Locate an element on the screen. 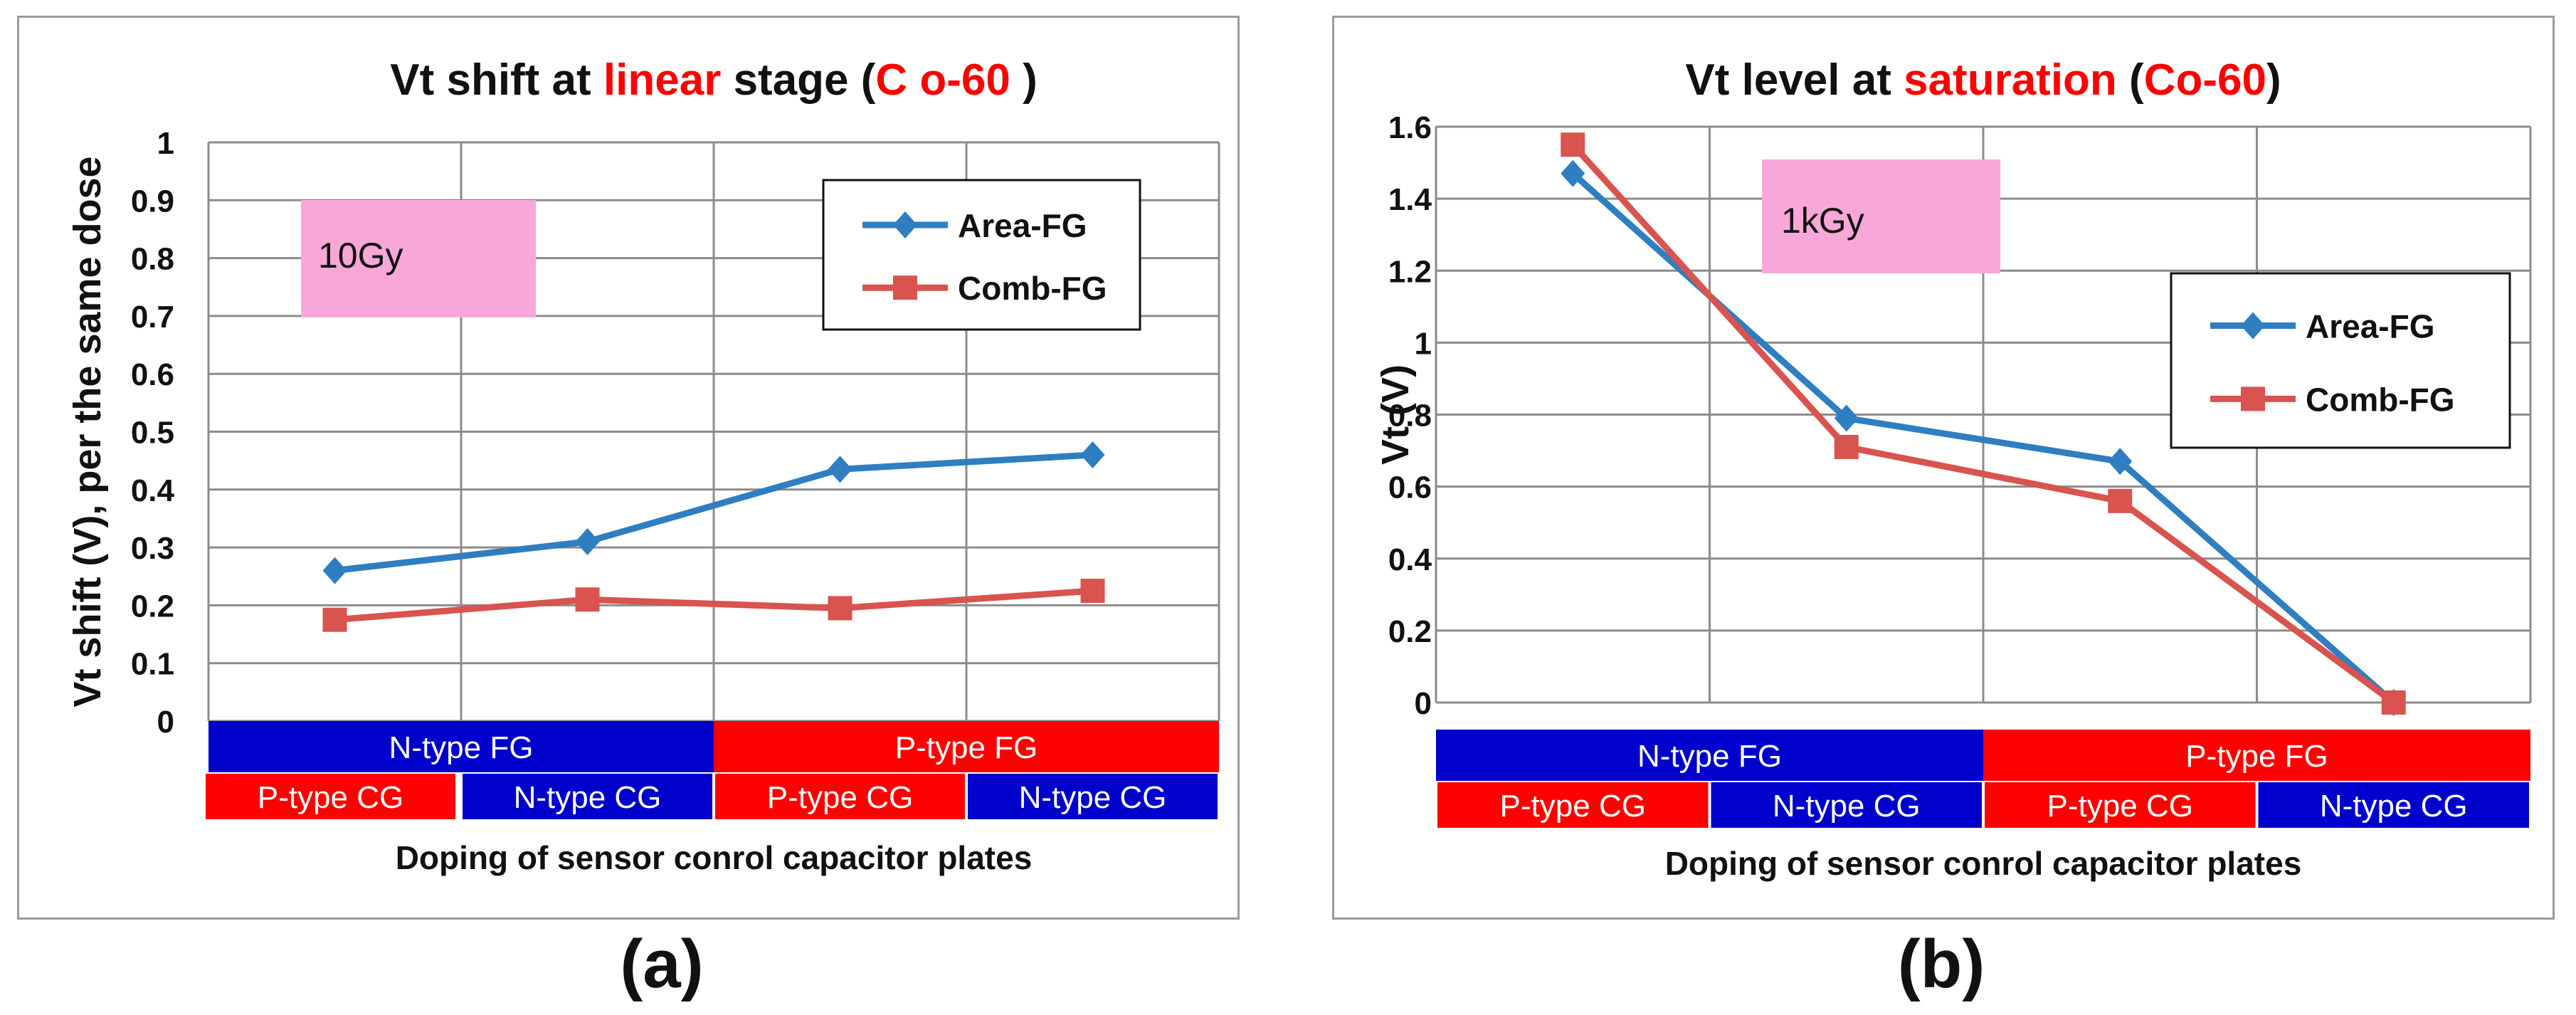 The image size is (2576, 1015). chart-b-fg-label: P-type FG is located at coordinates (2256, 756).